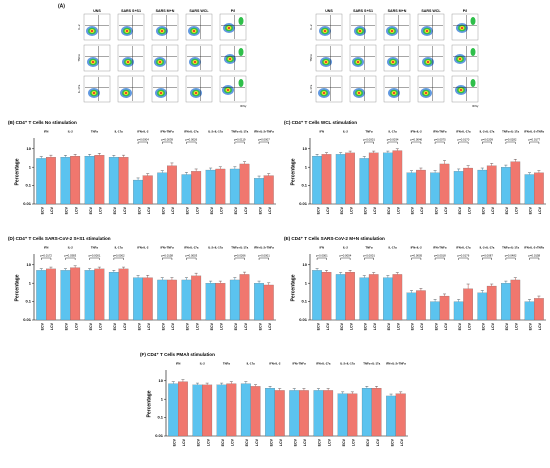  What do you see at coordinates (94, 248) in the screenshot?
I see `group-label: TNFα` at bounding box center [94, 248].